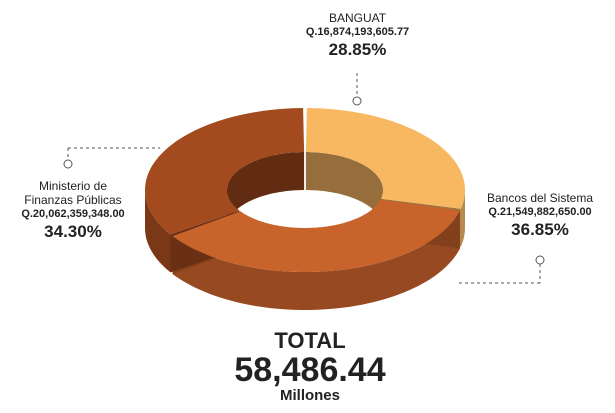 This screenshot has height=413, width=615. What do you see at coordinates (73, 232) in the screenshot?
I see `percent: 34.30%` at bounding box center [73, 232].